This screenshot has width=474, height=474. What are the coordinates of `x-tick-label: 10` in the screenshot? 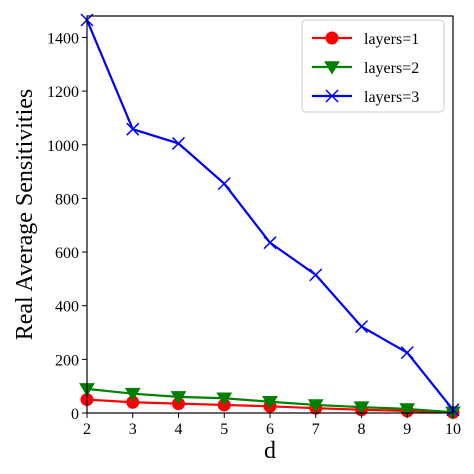 It's located at (453, 429).